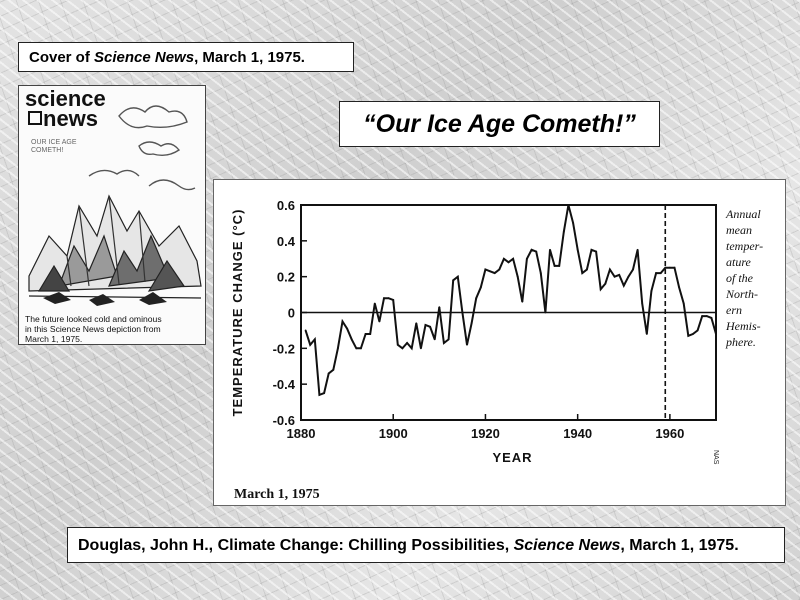  What do you see at coordinates (739, 262) in the screenshot?
I see `annotation-line: ature` at bounding box center [739, 262].